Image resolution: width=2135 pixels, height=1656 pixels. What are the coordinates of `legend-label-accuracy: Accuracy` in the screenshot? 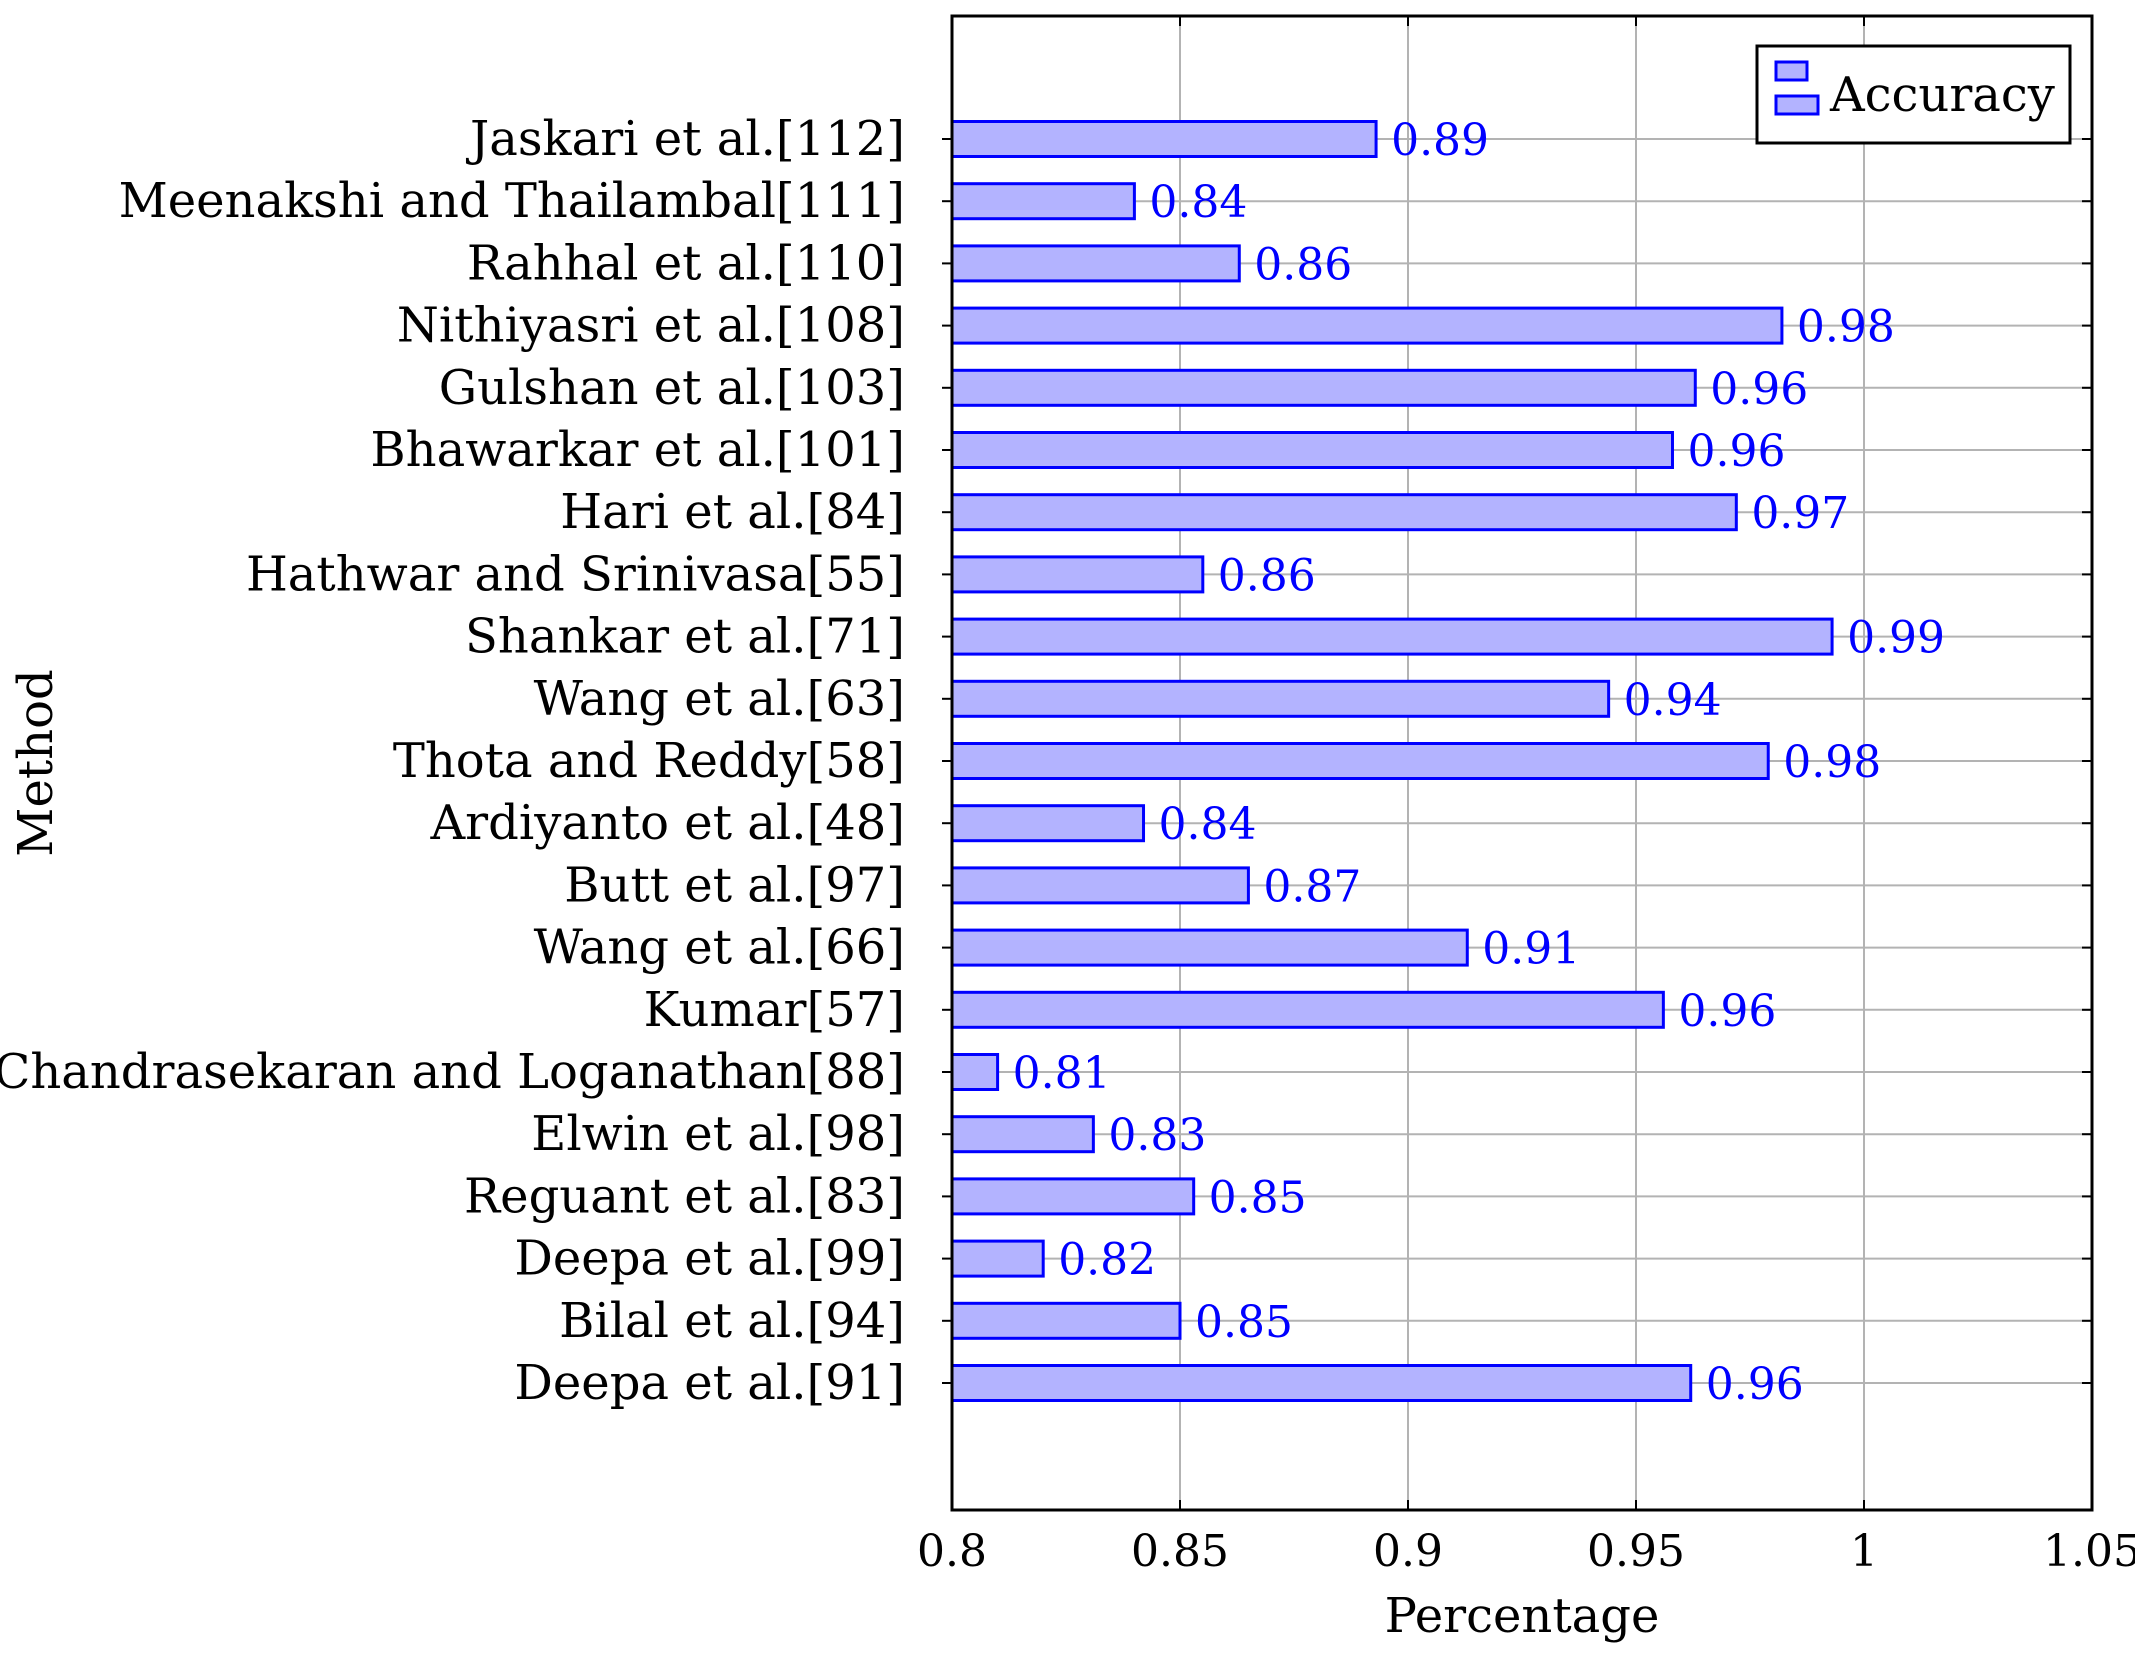 It's located at (1942, 95).